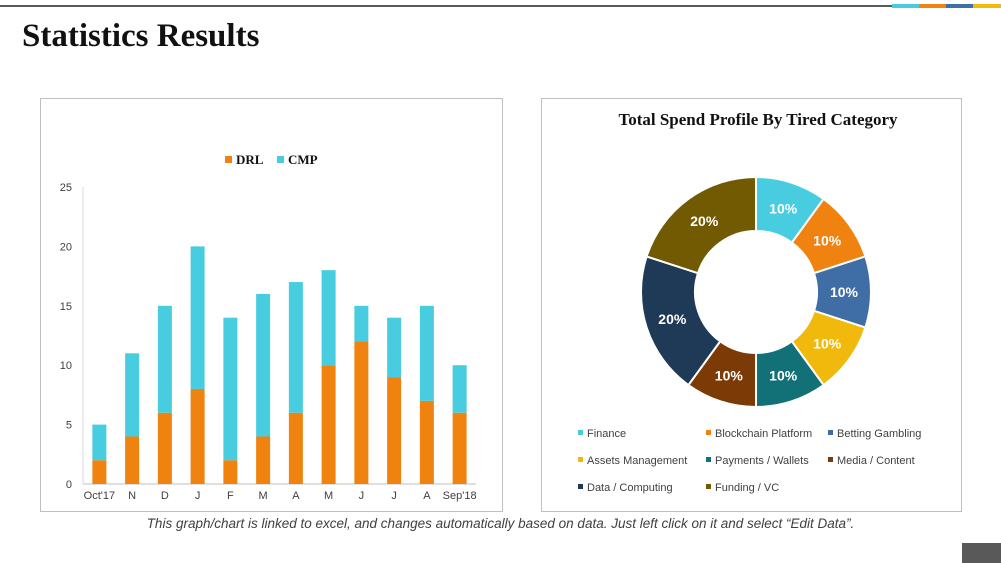 The width and height of the screenshot is (1001, 563). I want to click on legend-label: Payments / Wallets, so click(762, 461).